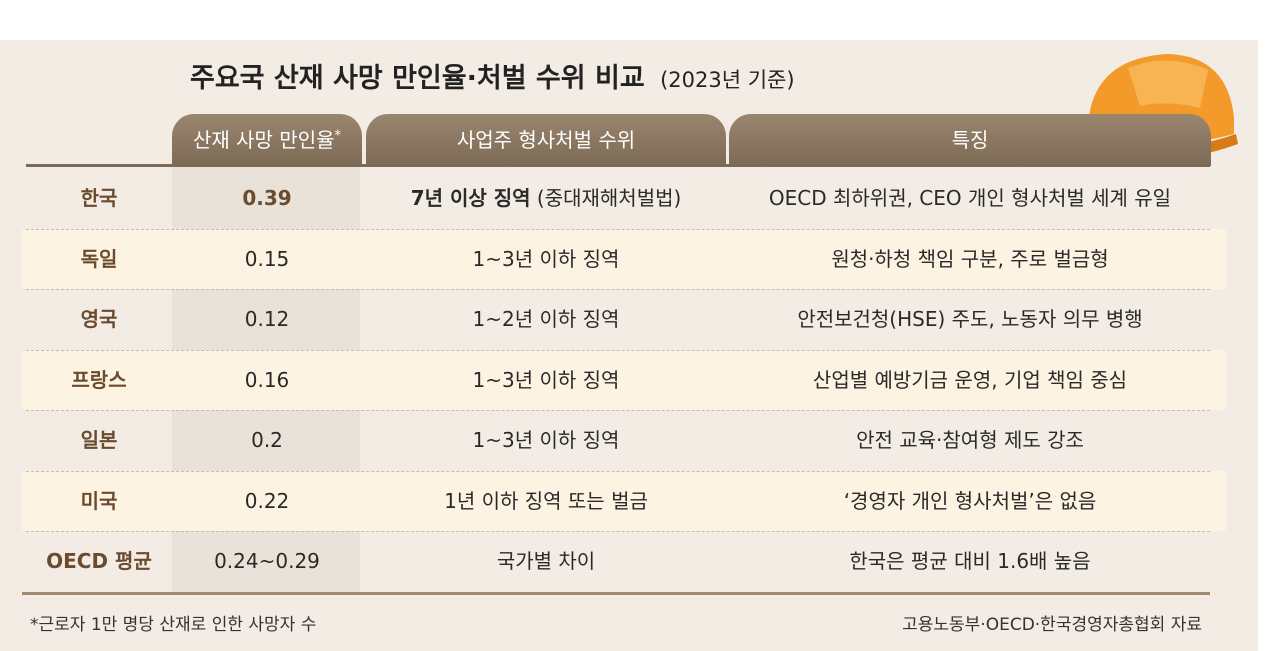  Describe the element at coordinates (267, 198) in the screenshot. I see `rate: 0.39` at that location.